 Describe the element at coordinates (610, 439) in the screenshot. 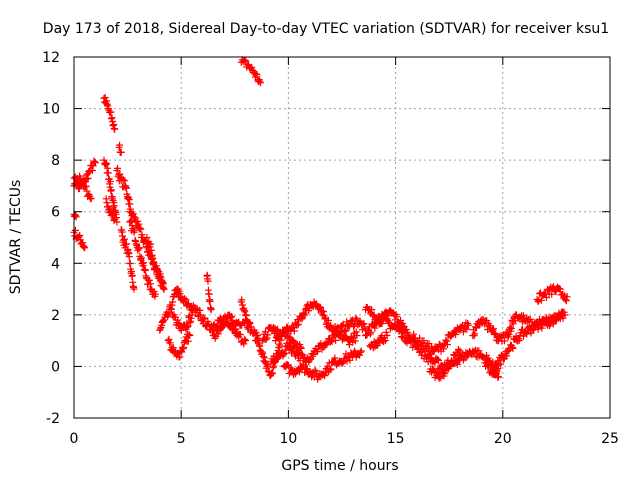

I see `x-tick-label: 25` at that location.